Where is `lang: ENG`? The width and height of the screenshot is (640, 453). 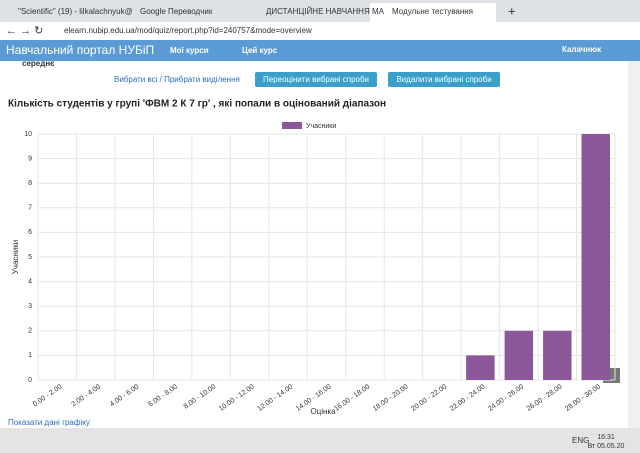
lang: ENG is located at coordinates (580, 440).